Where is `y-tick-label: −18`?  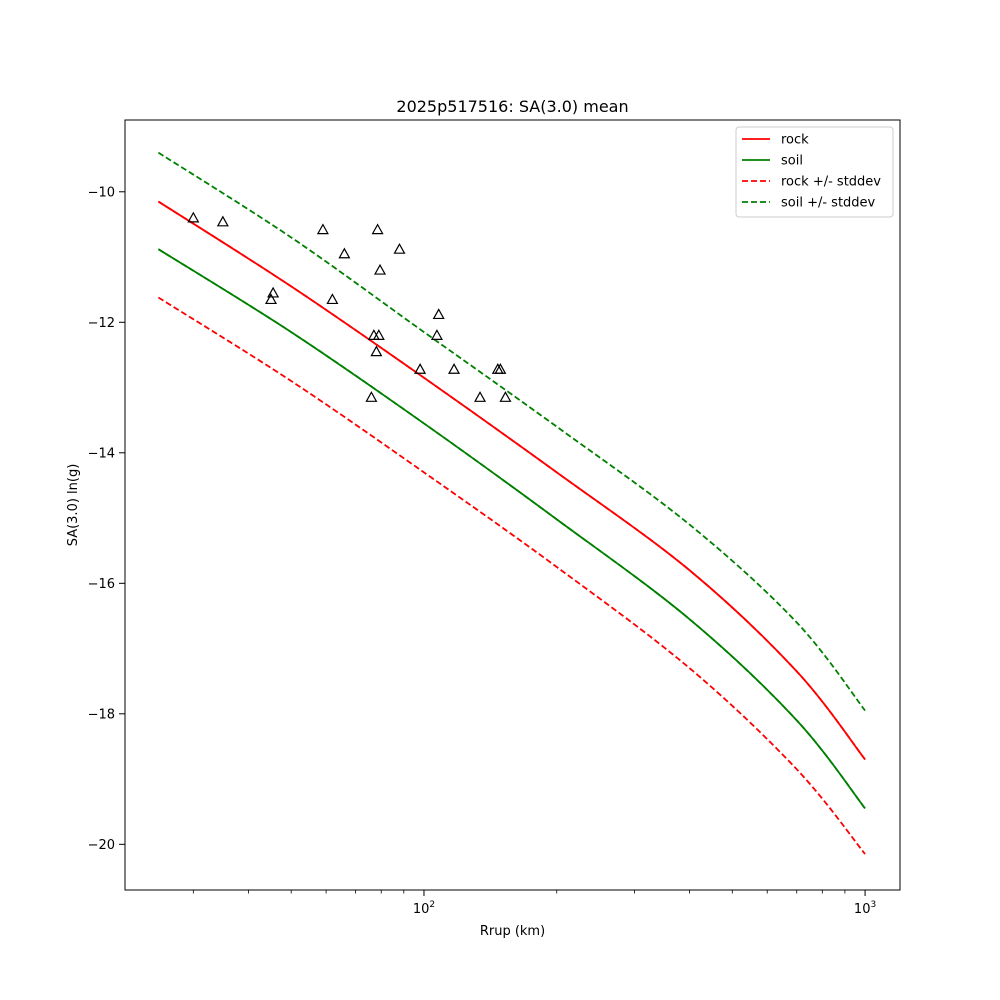 y-tick-label: −18 is located at coordinates (101, 714).